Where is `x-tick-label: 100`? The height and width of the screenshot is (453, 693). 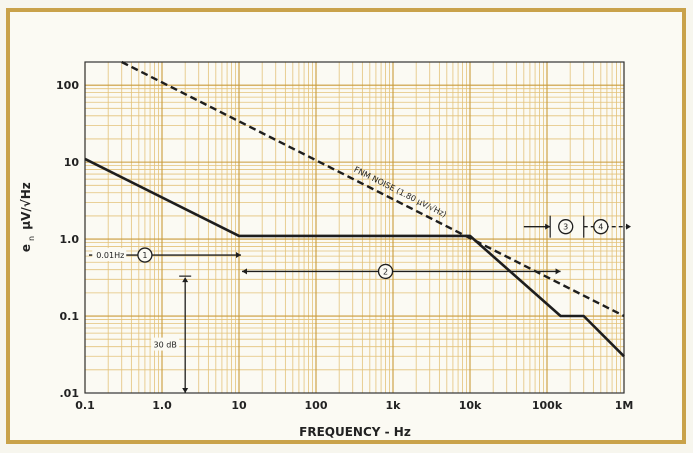
x-tick-label: 100 is located at coordinates (316, 405).